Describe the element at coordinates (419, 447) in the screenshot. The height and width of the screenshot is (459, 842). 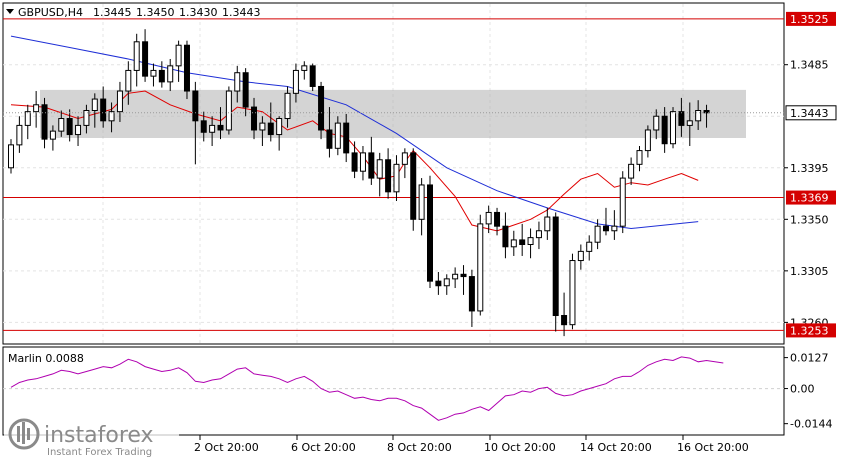
I see `time-tick-label: 8 Oct 20:00` at that location.